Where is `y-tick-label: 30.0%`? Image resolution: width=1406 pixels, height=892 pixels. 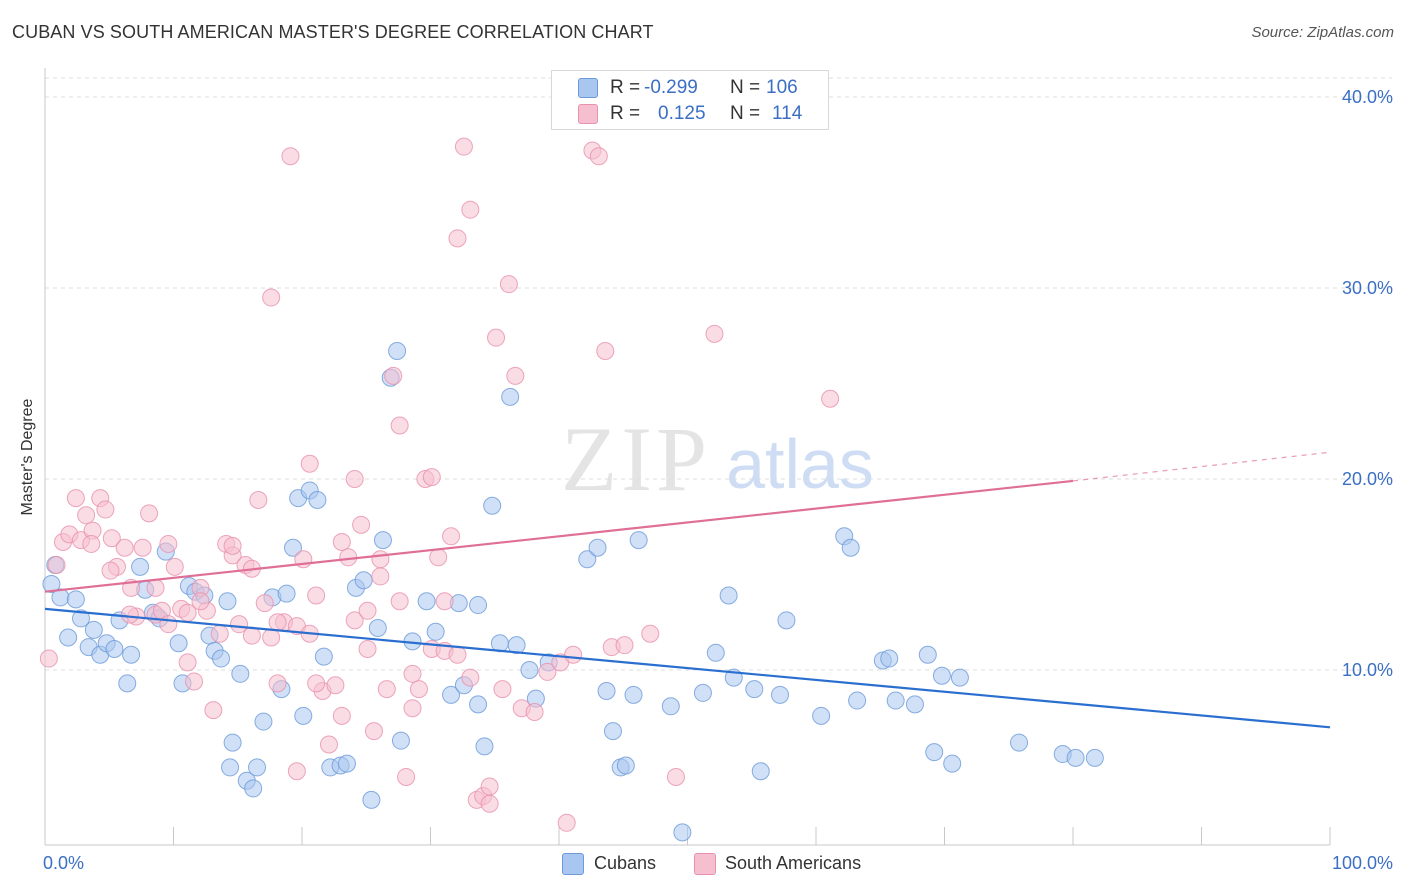 y-tick-label: 30.0% is located at coordinates (1367, 288).